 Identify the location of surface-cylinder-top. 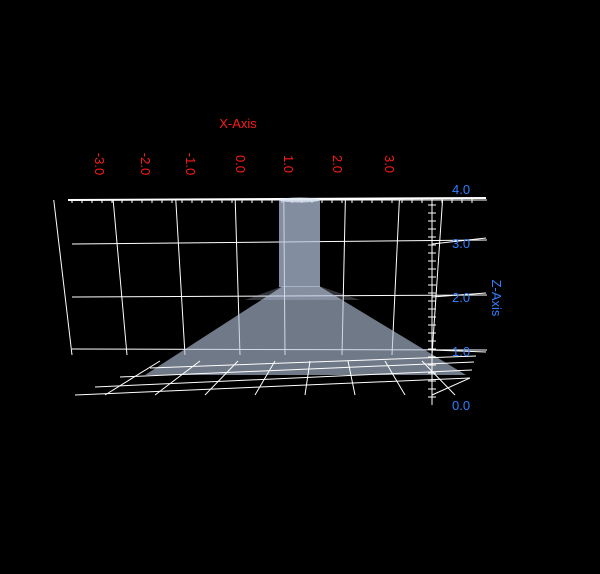
(299, 200).